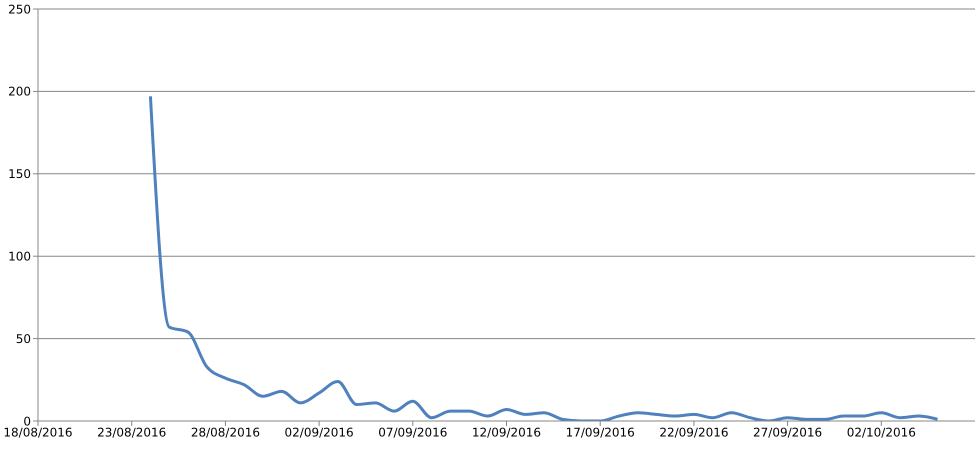 This screenshot has width=976, height=460. Describe the element at coordinates (19, 91) in the screenshot. I see `y-tick-label: 200` at that location.